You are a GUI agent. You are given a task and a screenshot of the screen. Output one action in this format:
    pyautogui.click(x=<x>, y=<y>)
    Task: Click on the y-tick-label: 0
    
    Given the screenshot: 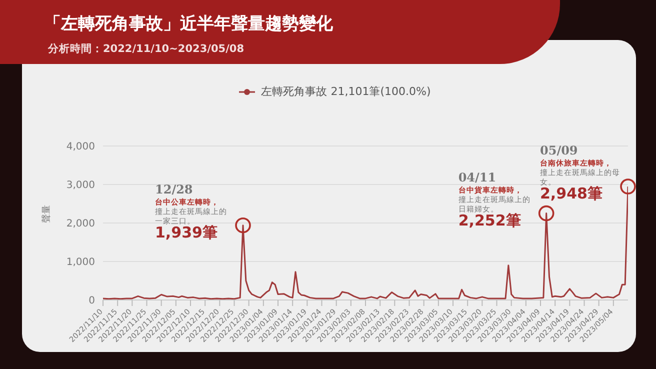 What is the action you would take?
    pyautogui.click(x=91, y=301)
    